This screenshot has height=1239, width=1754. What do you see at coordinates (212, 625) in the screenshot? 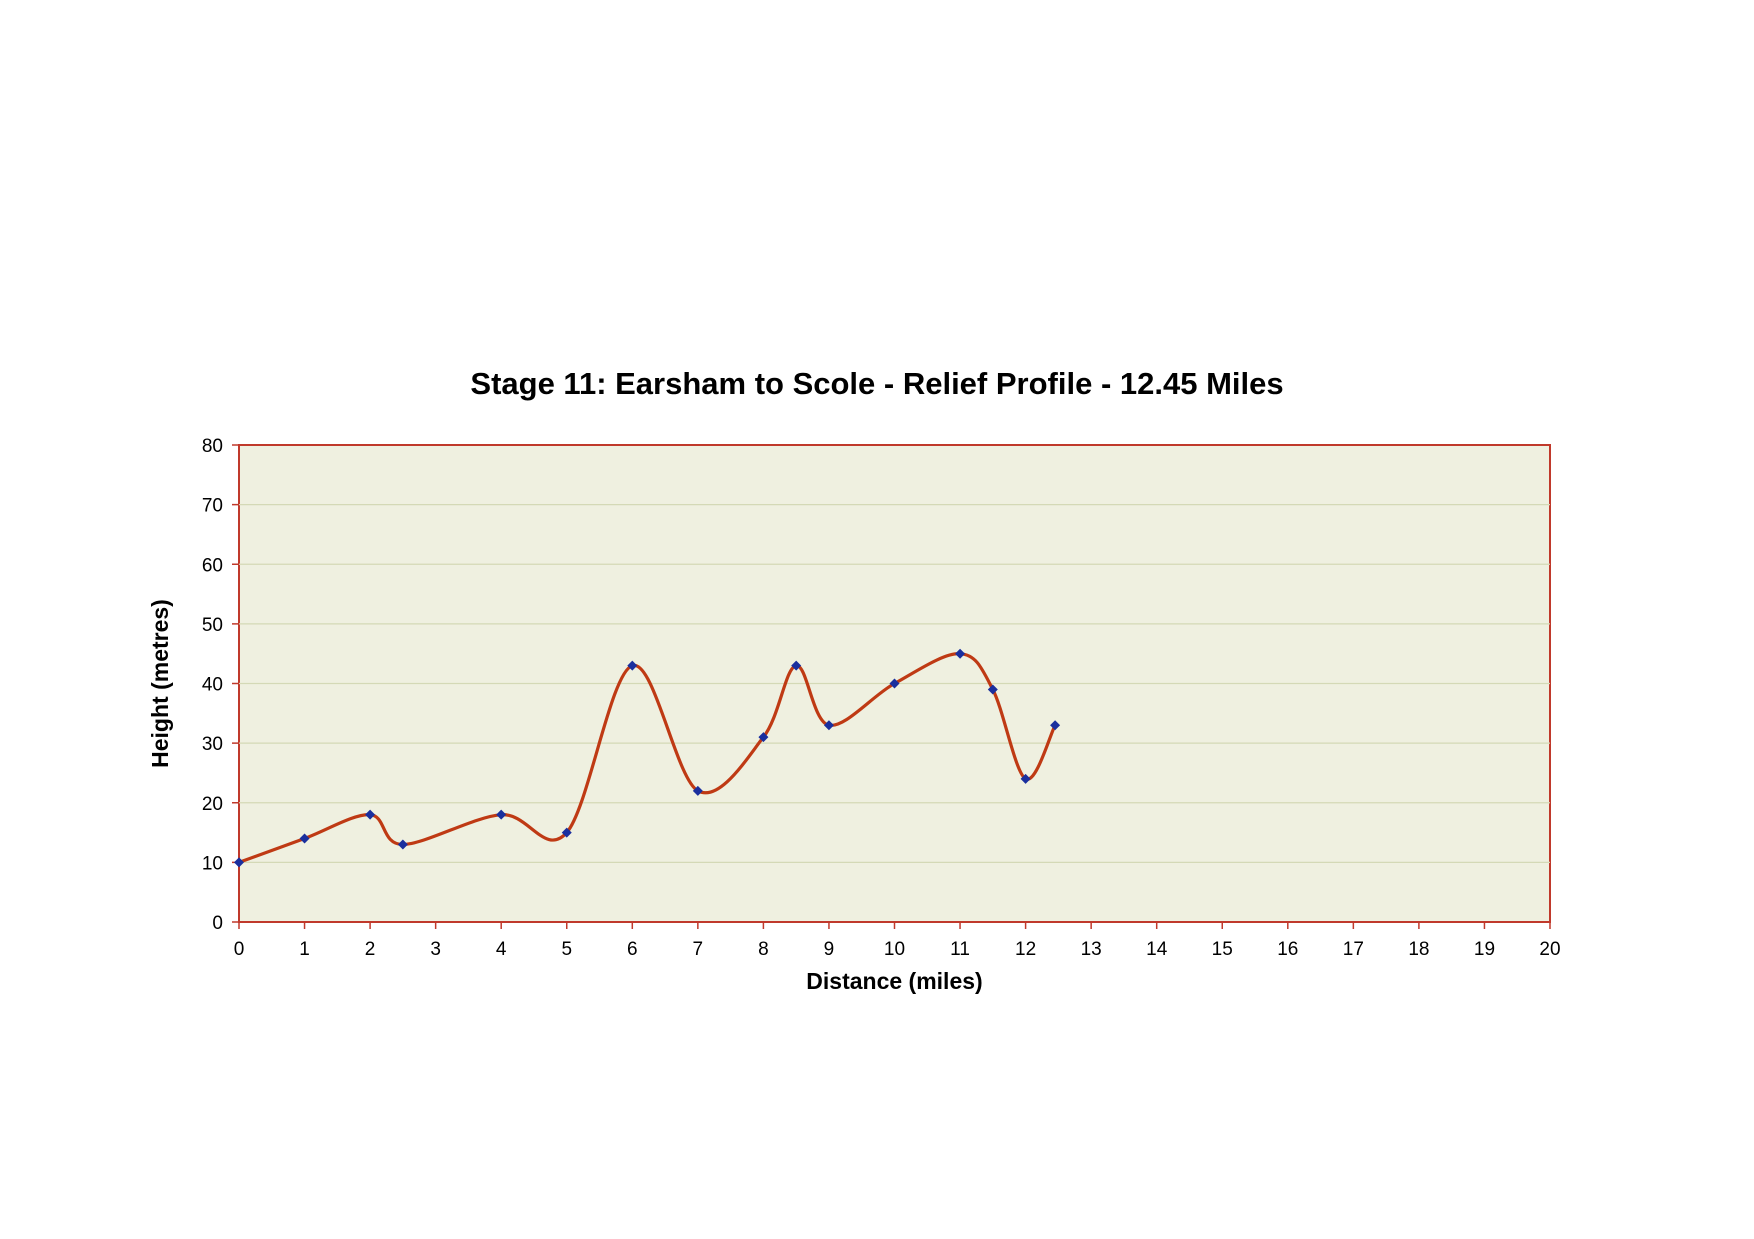
I see `y-tick-label: 50` at bounding box center [212, 625].